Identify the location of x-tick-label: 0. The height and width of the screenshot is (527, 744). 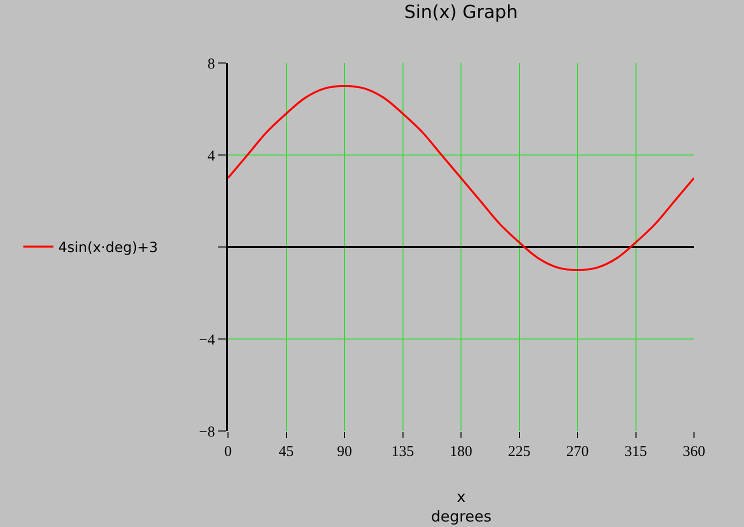
(228, 452).